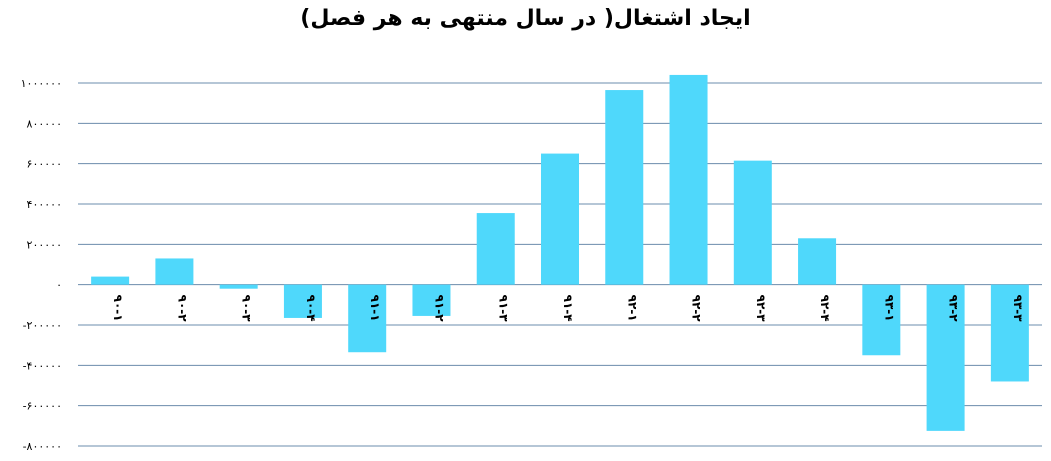 The height and width of the screenshot is (461, 1051). I want to click on chart-title: ایجاد اشتغال( در سال منتهی به هر فصل), so click(525, 18).